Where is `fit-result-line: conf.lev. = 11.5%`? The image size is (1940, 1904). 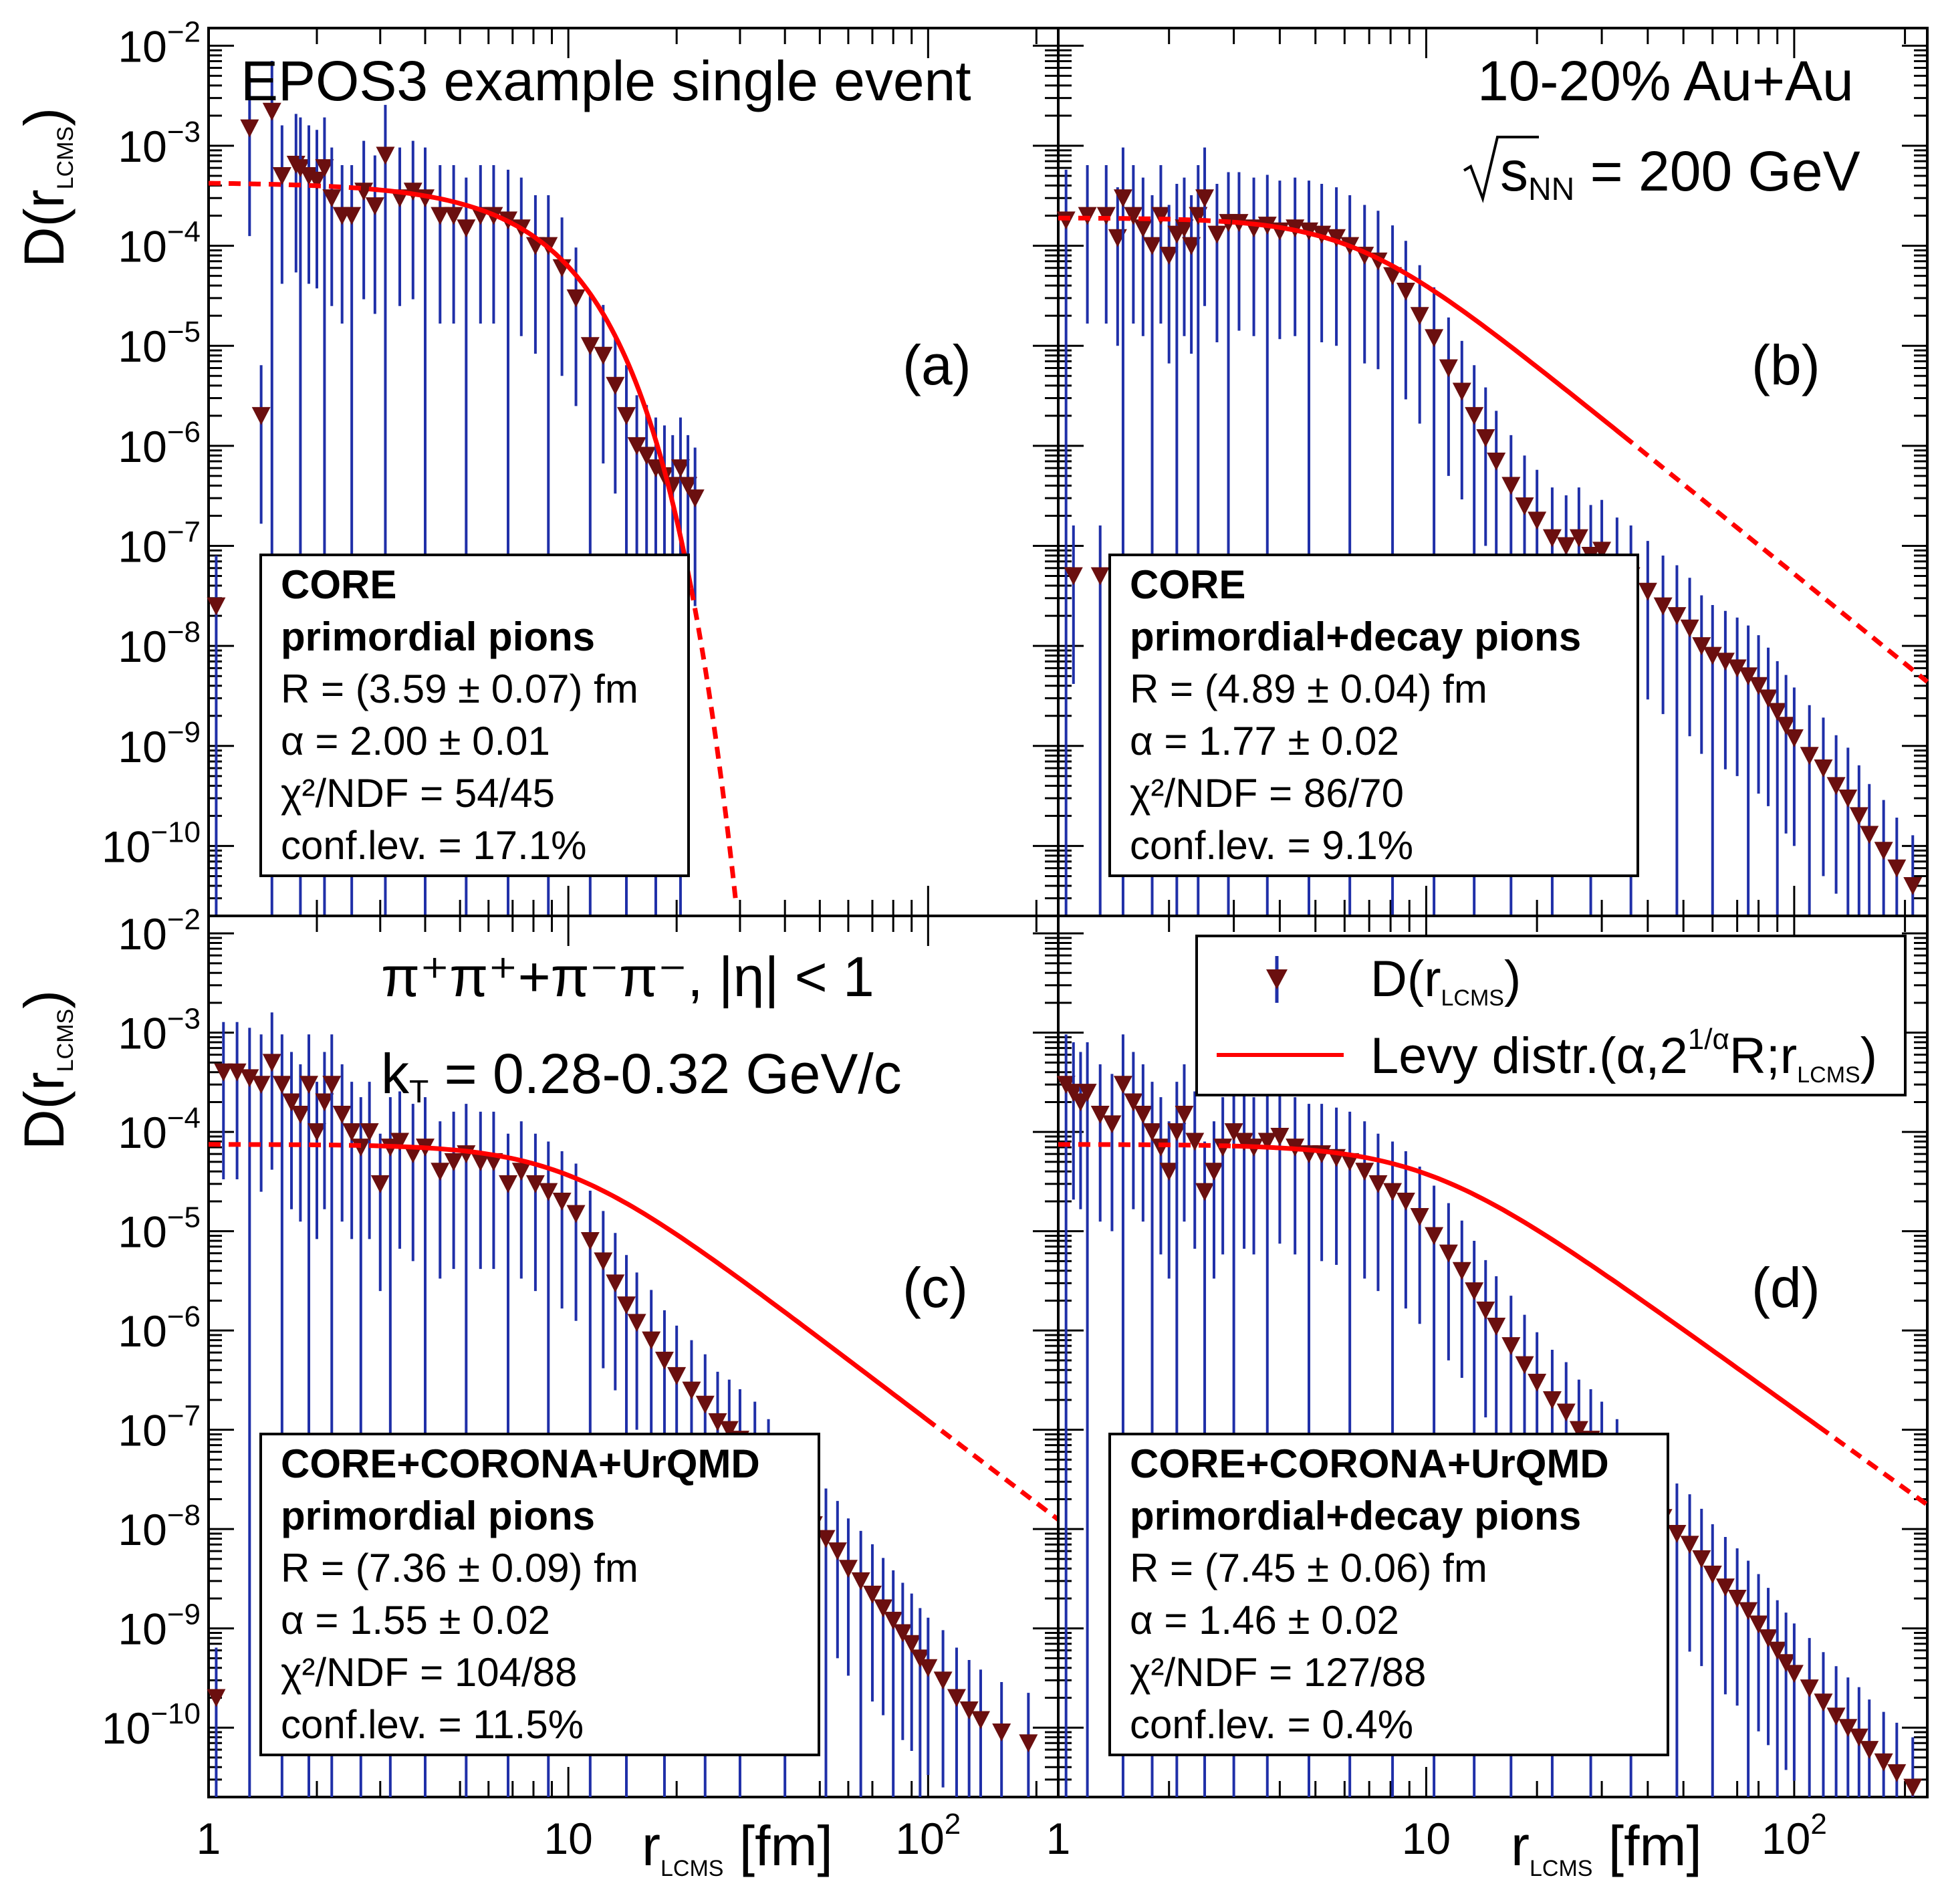
fit-result-line: conf.lev. = 11.5% is located at coordinates (432, 1724).